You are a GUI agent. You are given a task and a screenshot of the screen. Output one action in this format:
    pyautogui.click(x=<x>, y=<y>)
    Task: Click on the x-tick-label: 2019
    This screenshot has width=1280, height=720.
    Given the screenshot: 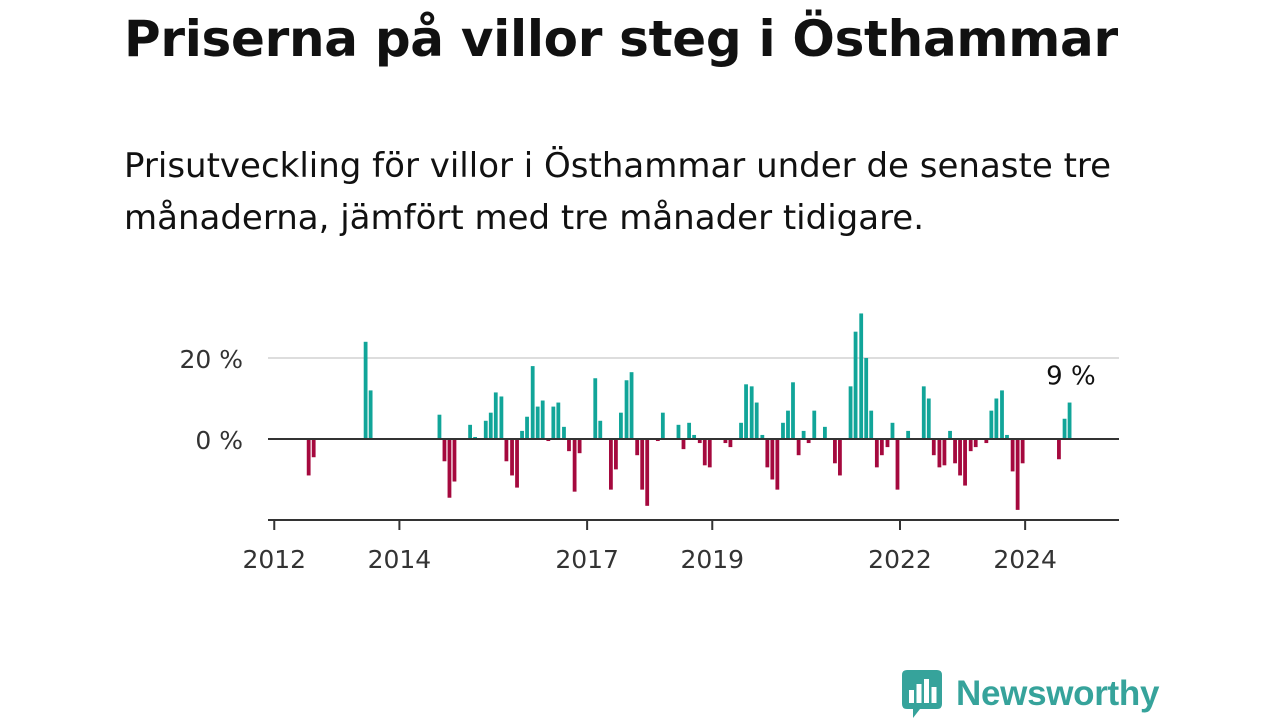 What is the action you would take?
    pyautogui.click(x=712, y=559)
    